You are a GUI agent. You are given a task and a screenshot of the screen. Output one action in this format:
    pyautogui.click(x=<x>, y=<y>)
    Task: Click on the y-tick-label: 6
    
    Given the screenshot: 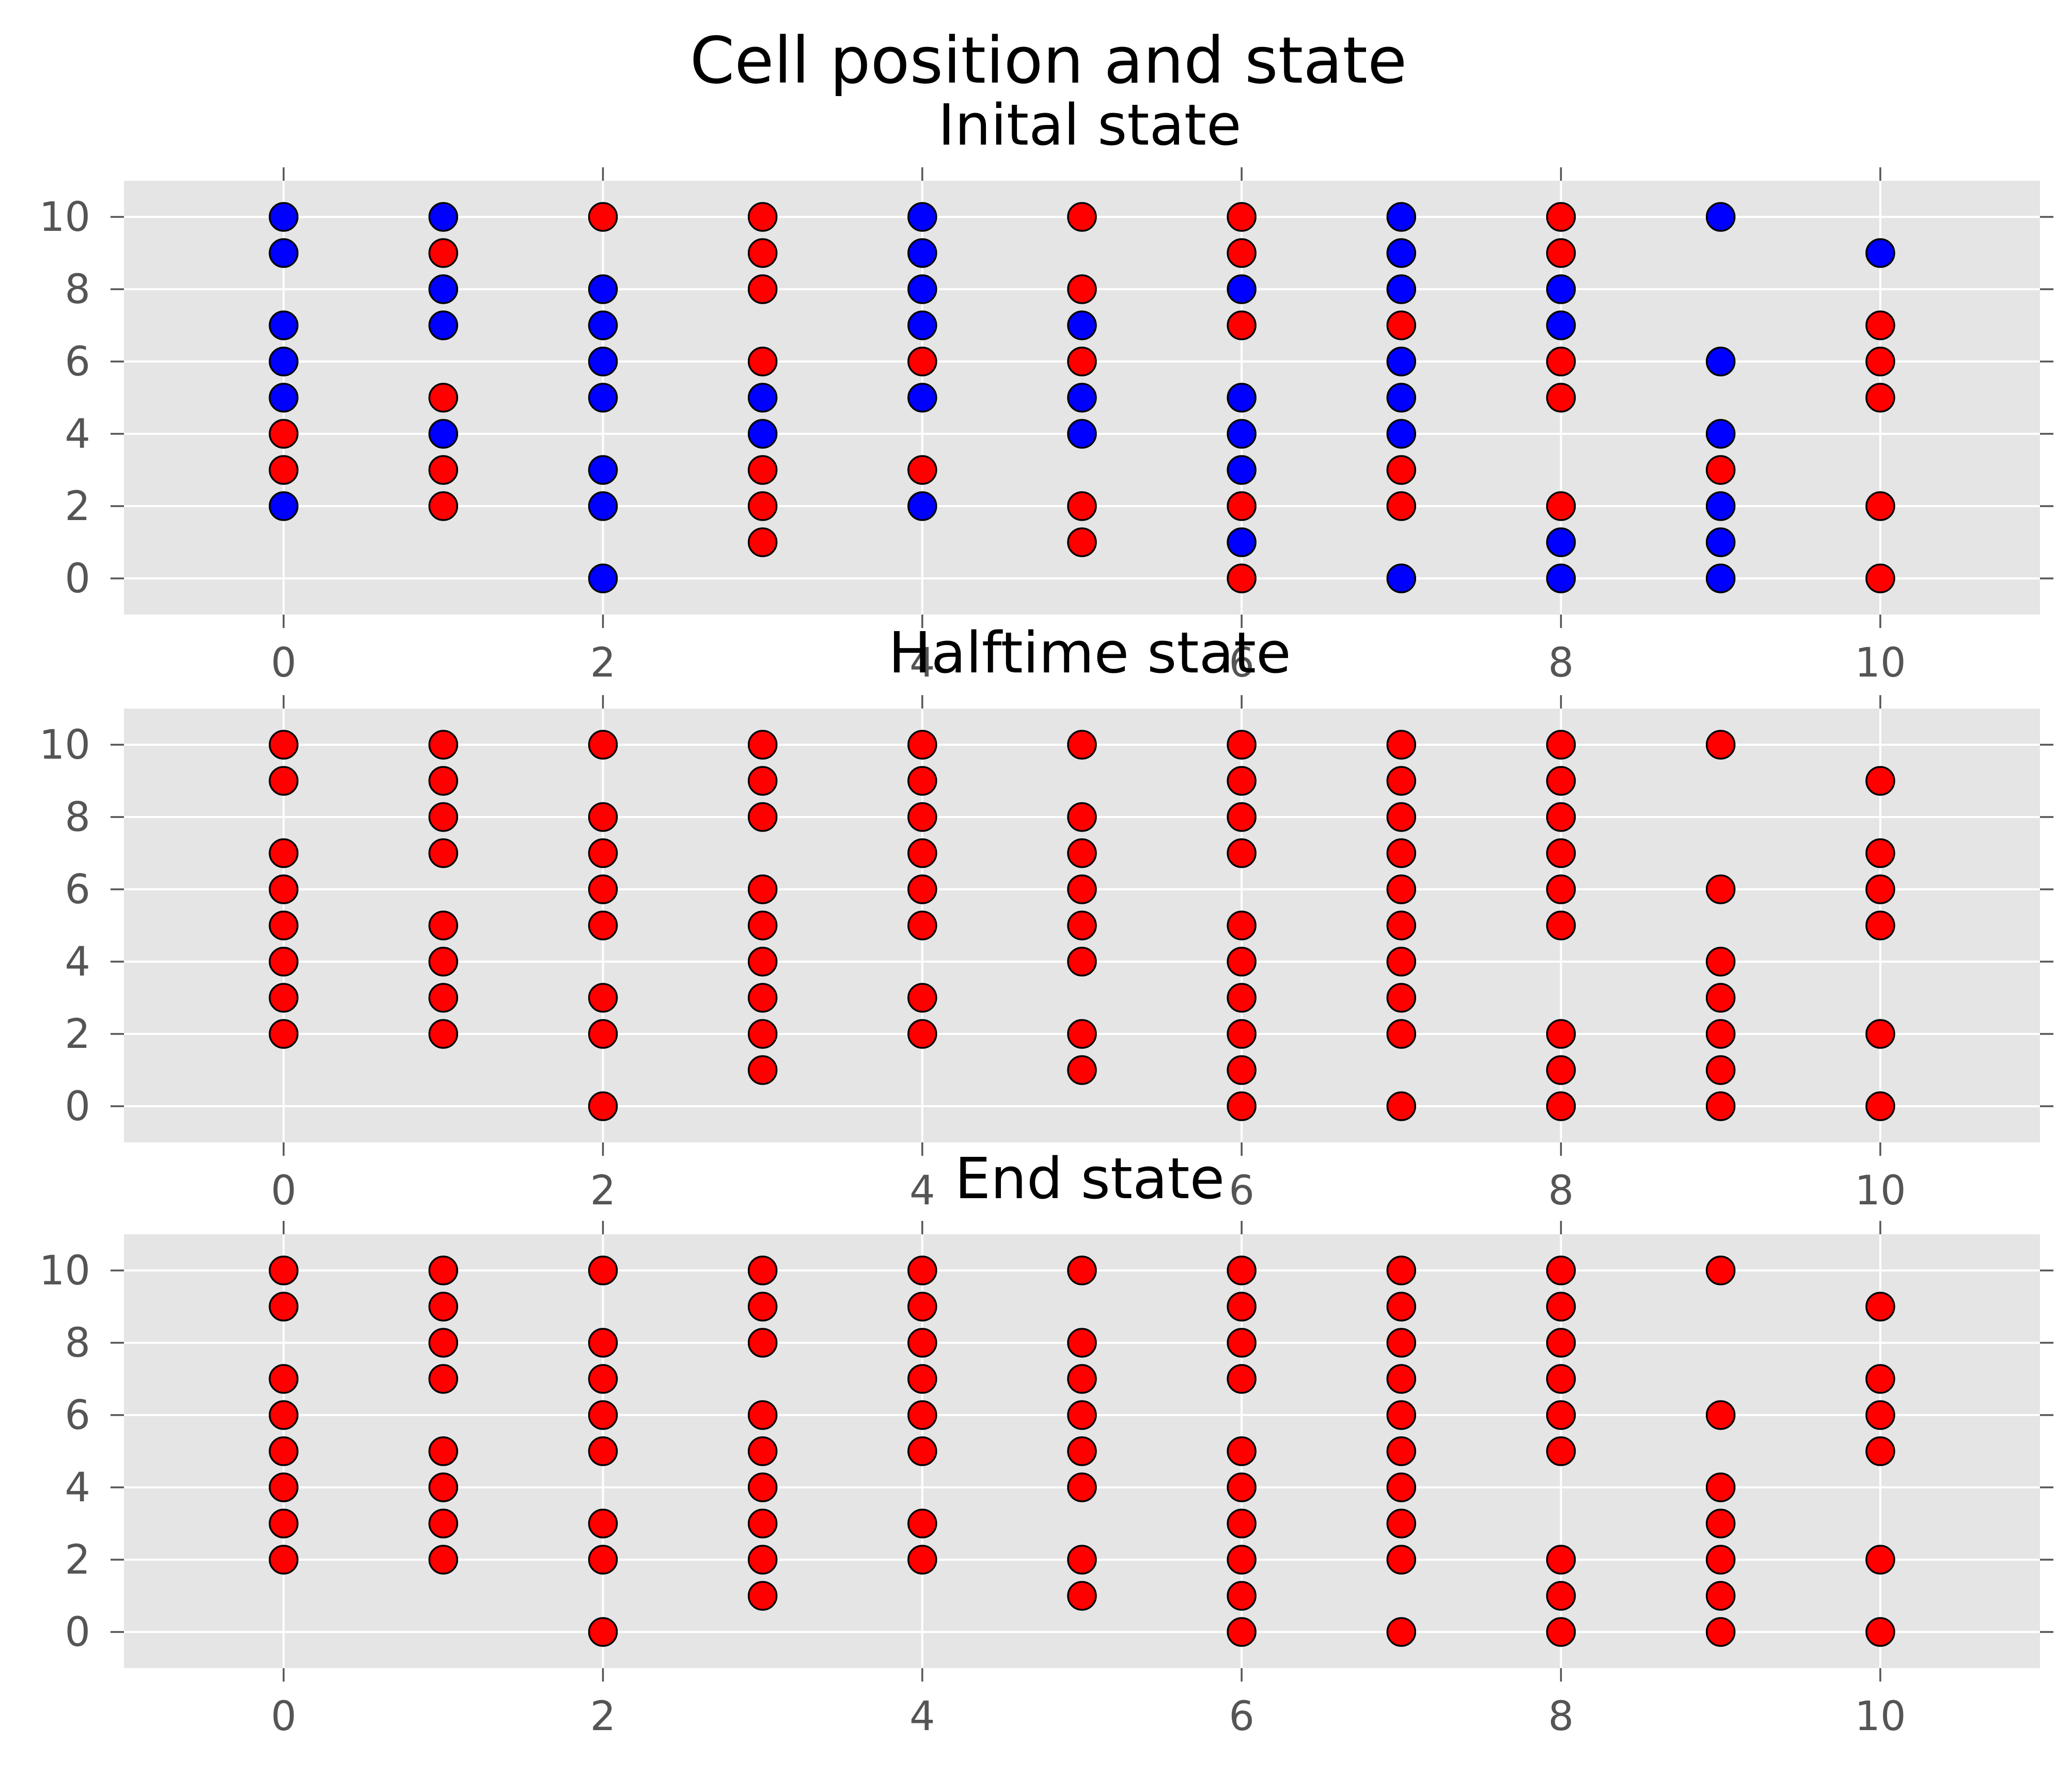 What is the action you would take?
    pyautogui.click(x=77, y=1416)
    